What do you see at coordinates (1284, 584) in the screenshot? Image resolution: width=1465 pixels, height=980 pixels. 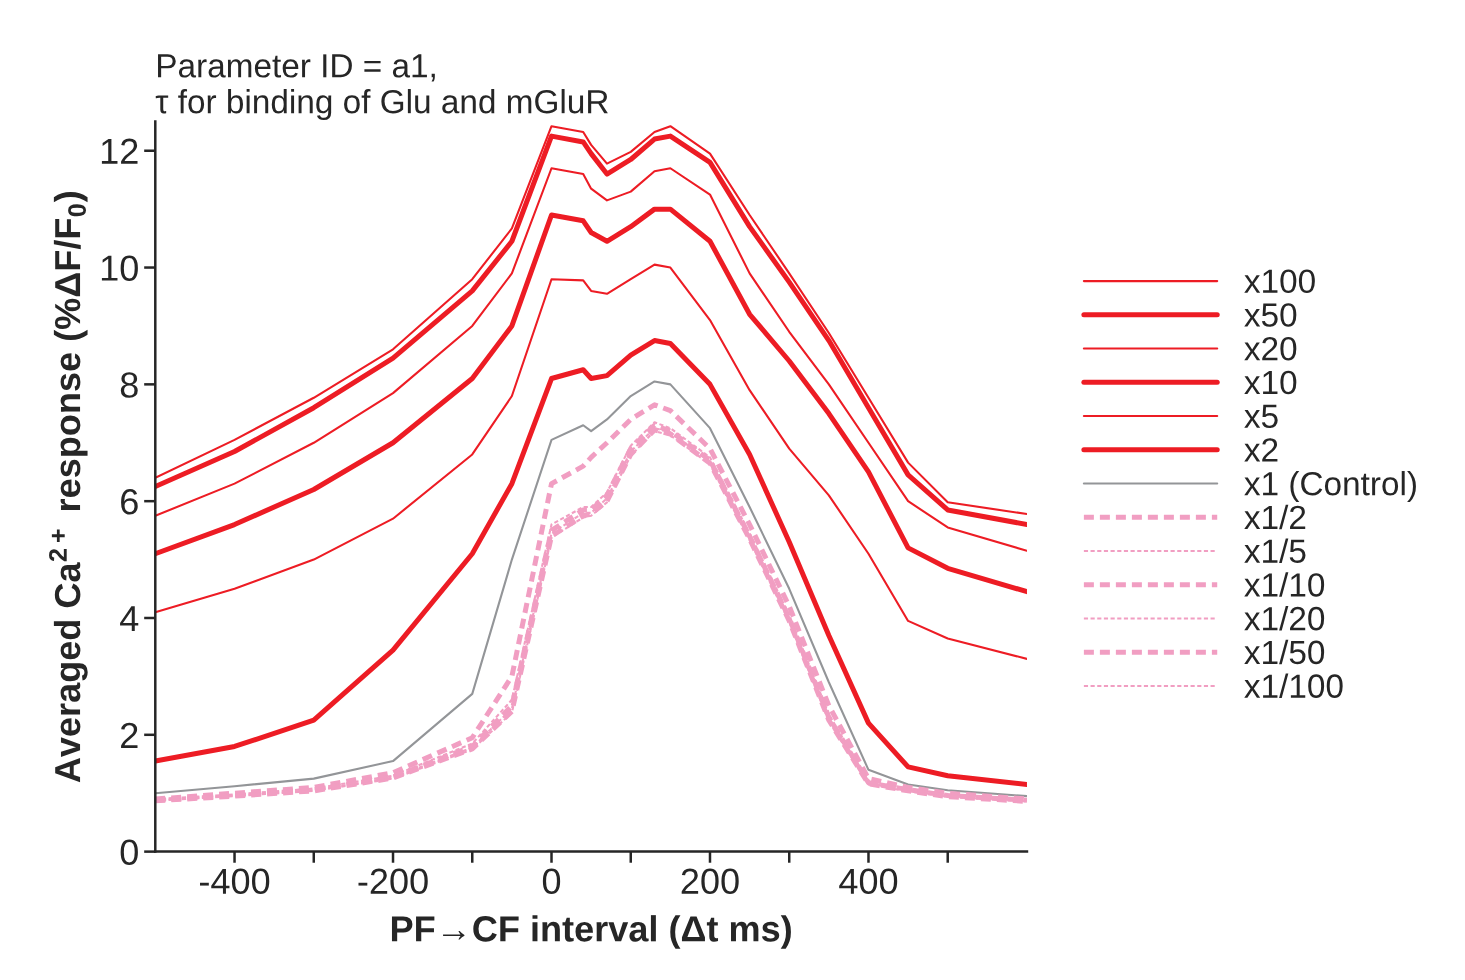 I see `legend-label: x1/10` at bounding box center [1284, 584].